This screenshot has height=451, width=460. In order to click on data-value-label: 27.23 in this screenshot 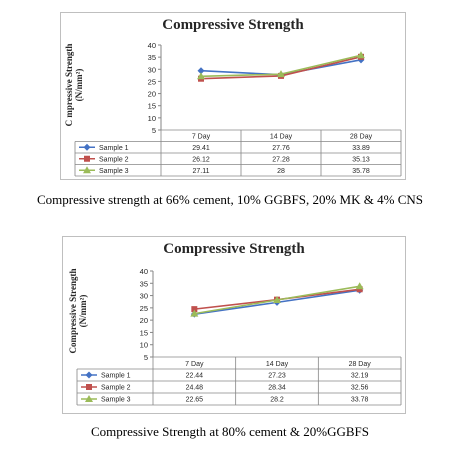, I will do `click(277, 376)`.